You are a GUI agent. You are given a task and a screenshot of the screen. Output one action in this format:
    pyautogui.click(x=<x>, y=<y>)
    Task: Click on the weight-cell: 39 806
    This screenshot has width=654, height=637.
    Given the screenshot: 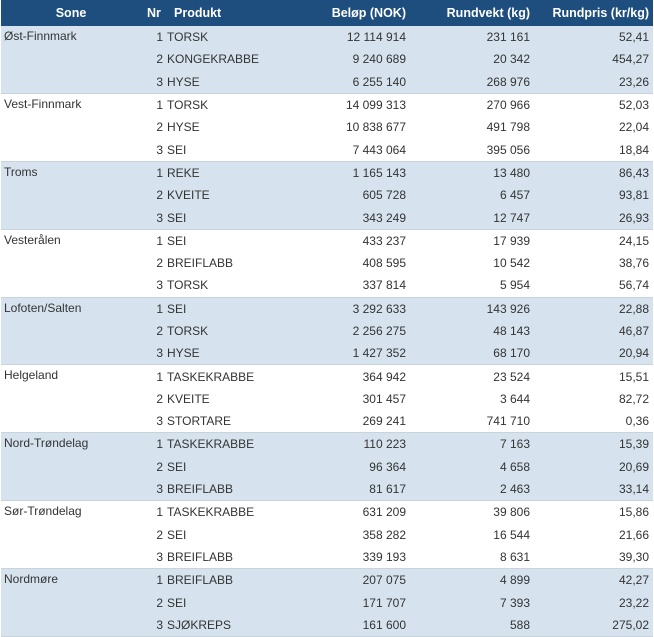 What is the action you would take?
    pyautogui.click(x=472, y=512)
    